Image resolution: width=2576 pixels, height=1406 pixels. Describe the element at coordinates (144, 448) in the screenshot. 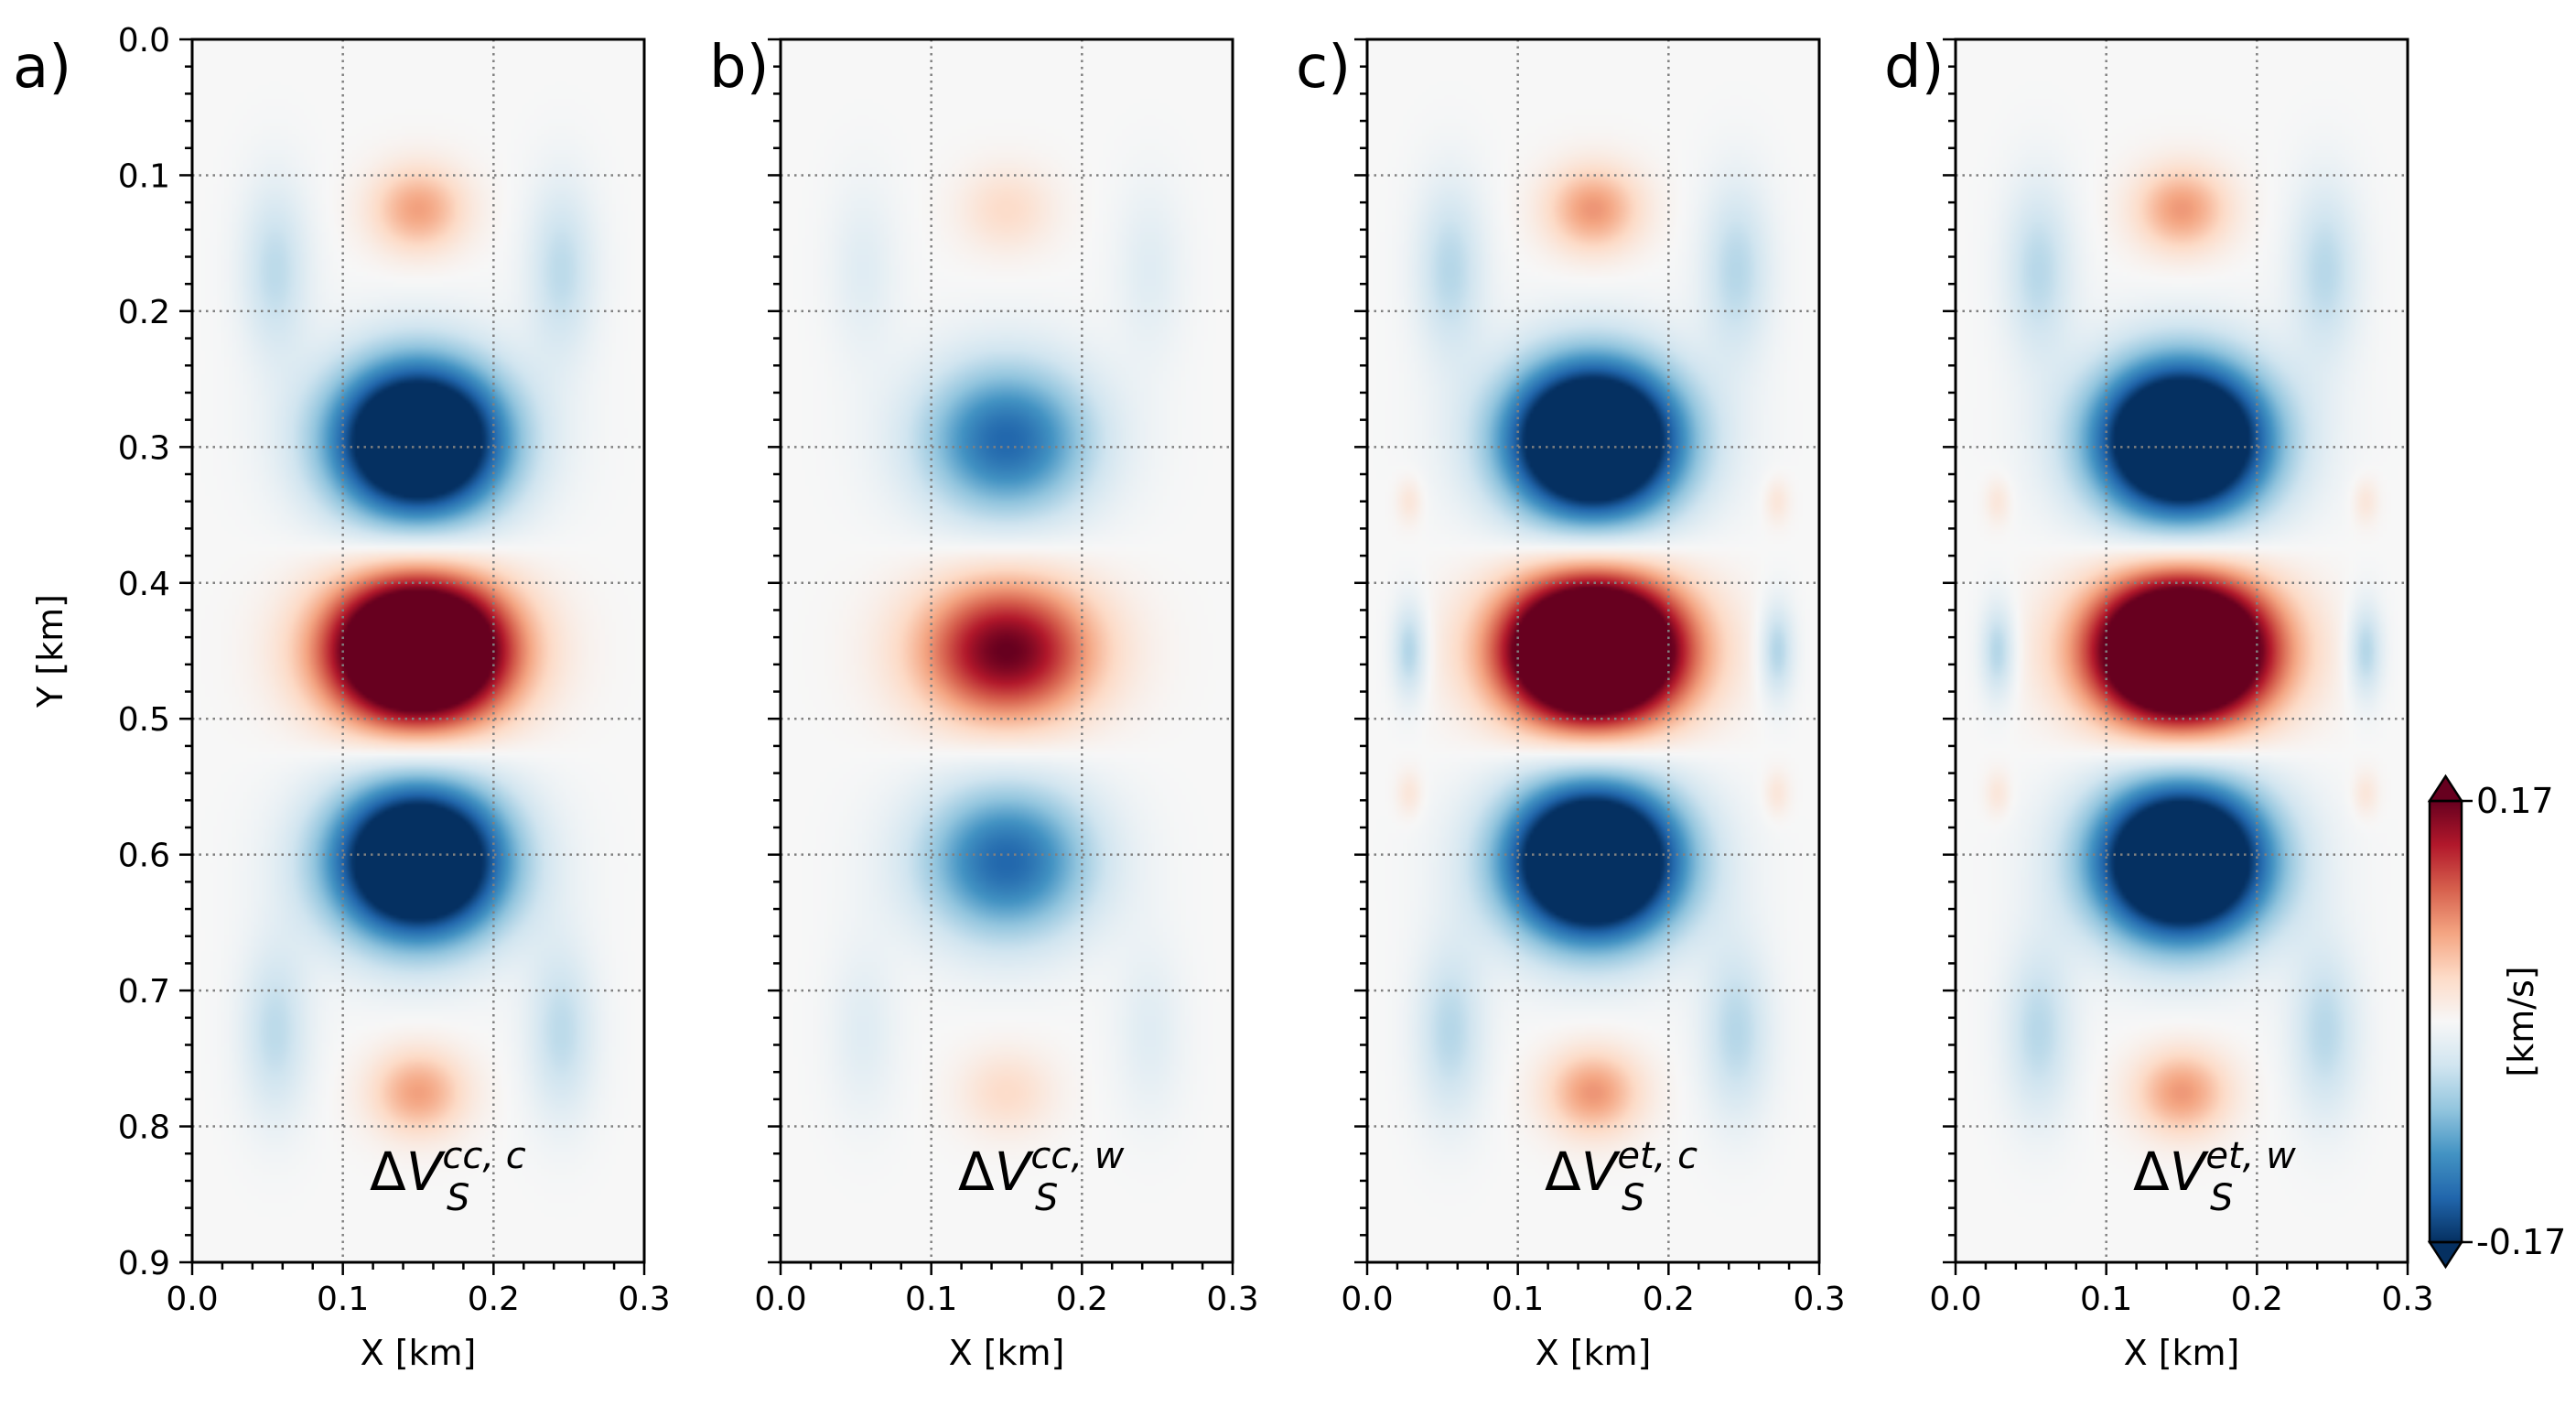

I see `y-tick-label: 0.3` at that location.